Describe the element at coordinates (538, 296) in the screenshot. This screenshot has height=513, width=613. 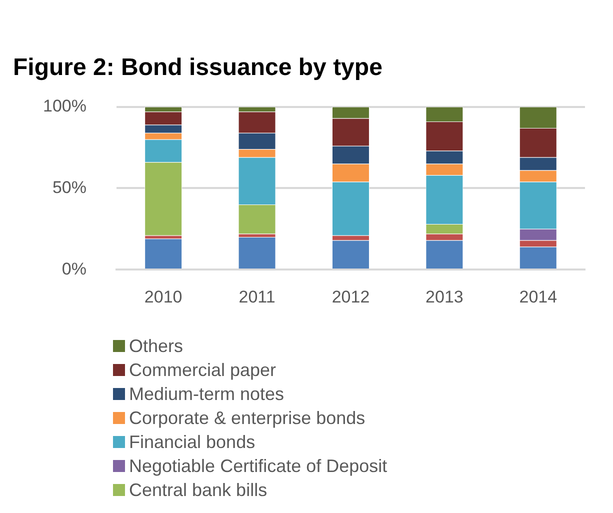
I see `x-tick-label: 2014` at that location.